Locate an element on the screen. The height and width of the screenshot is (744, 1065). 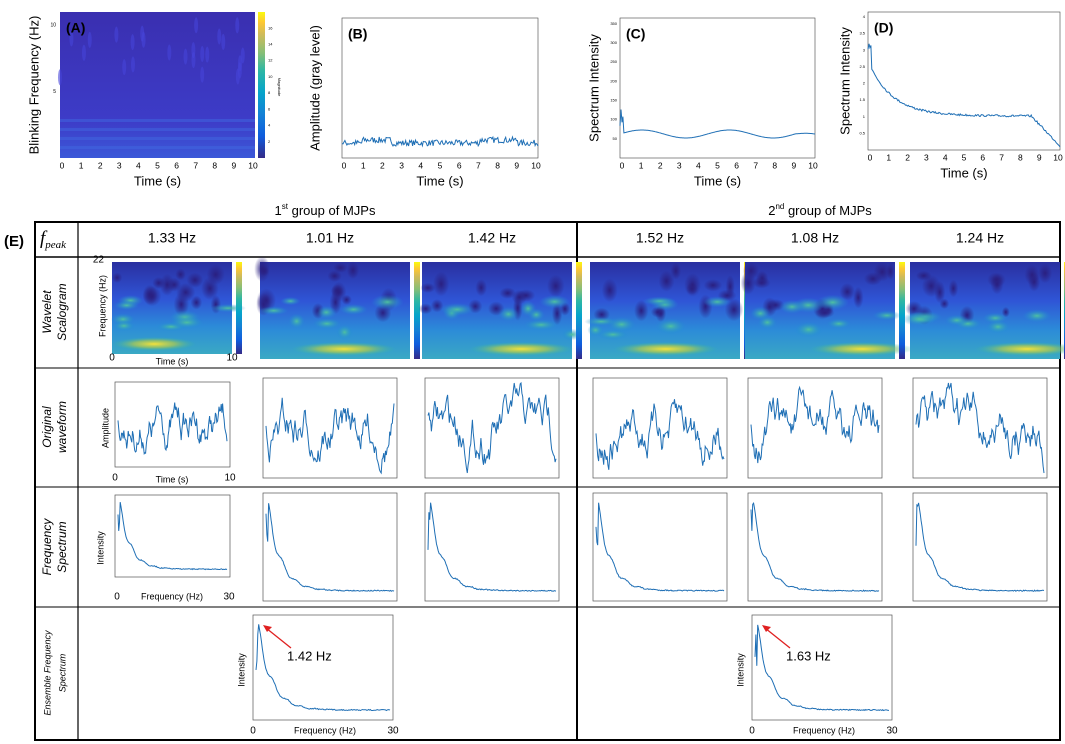
colorbar-tick: 2 is located at coordinates (269, 141).